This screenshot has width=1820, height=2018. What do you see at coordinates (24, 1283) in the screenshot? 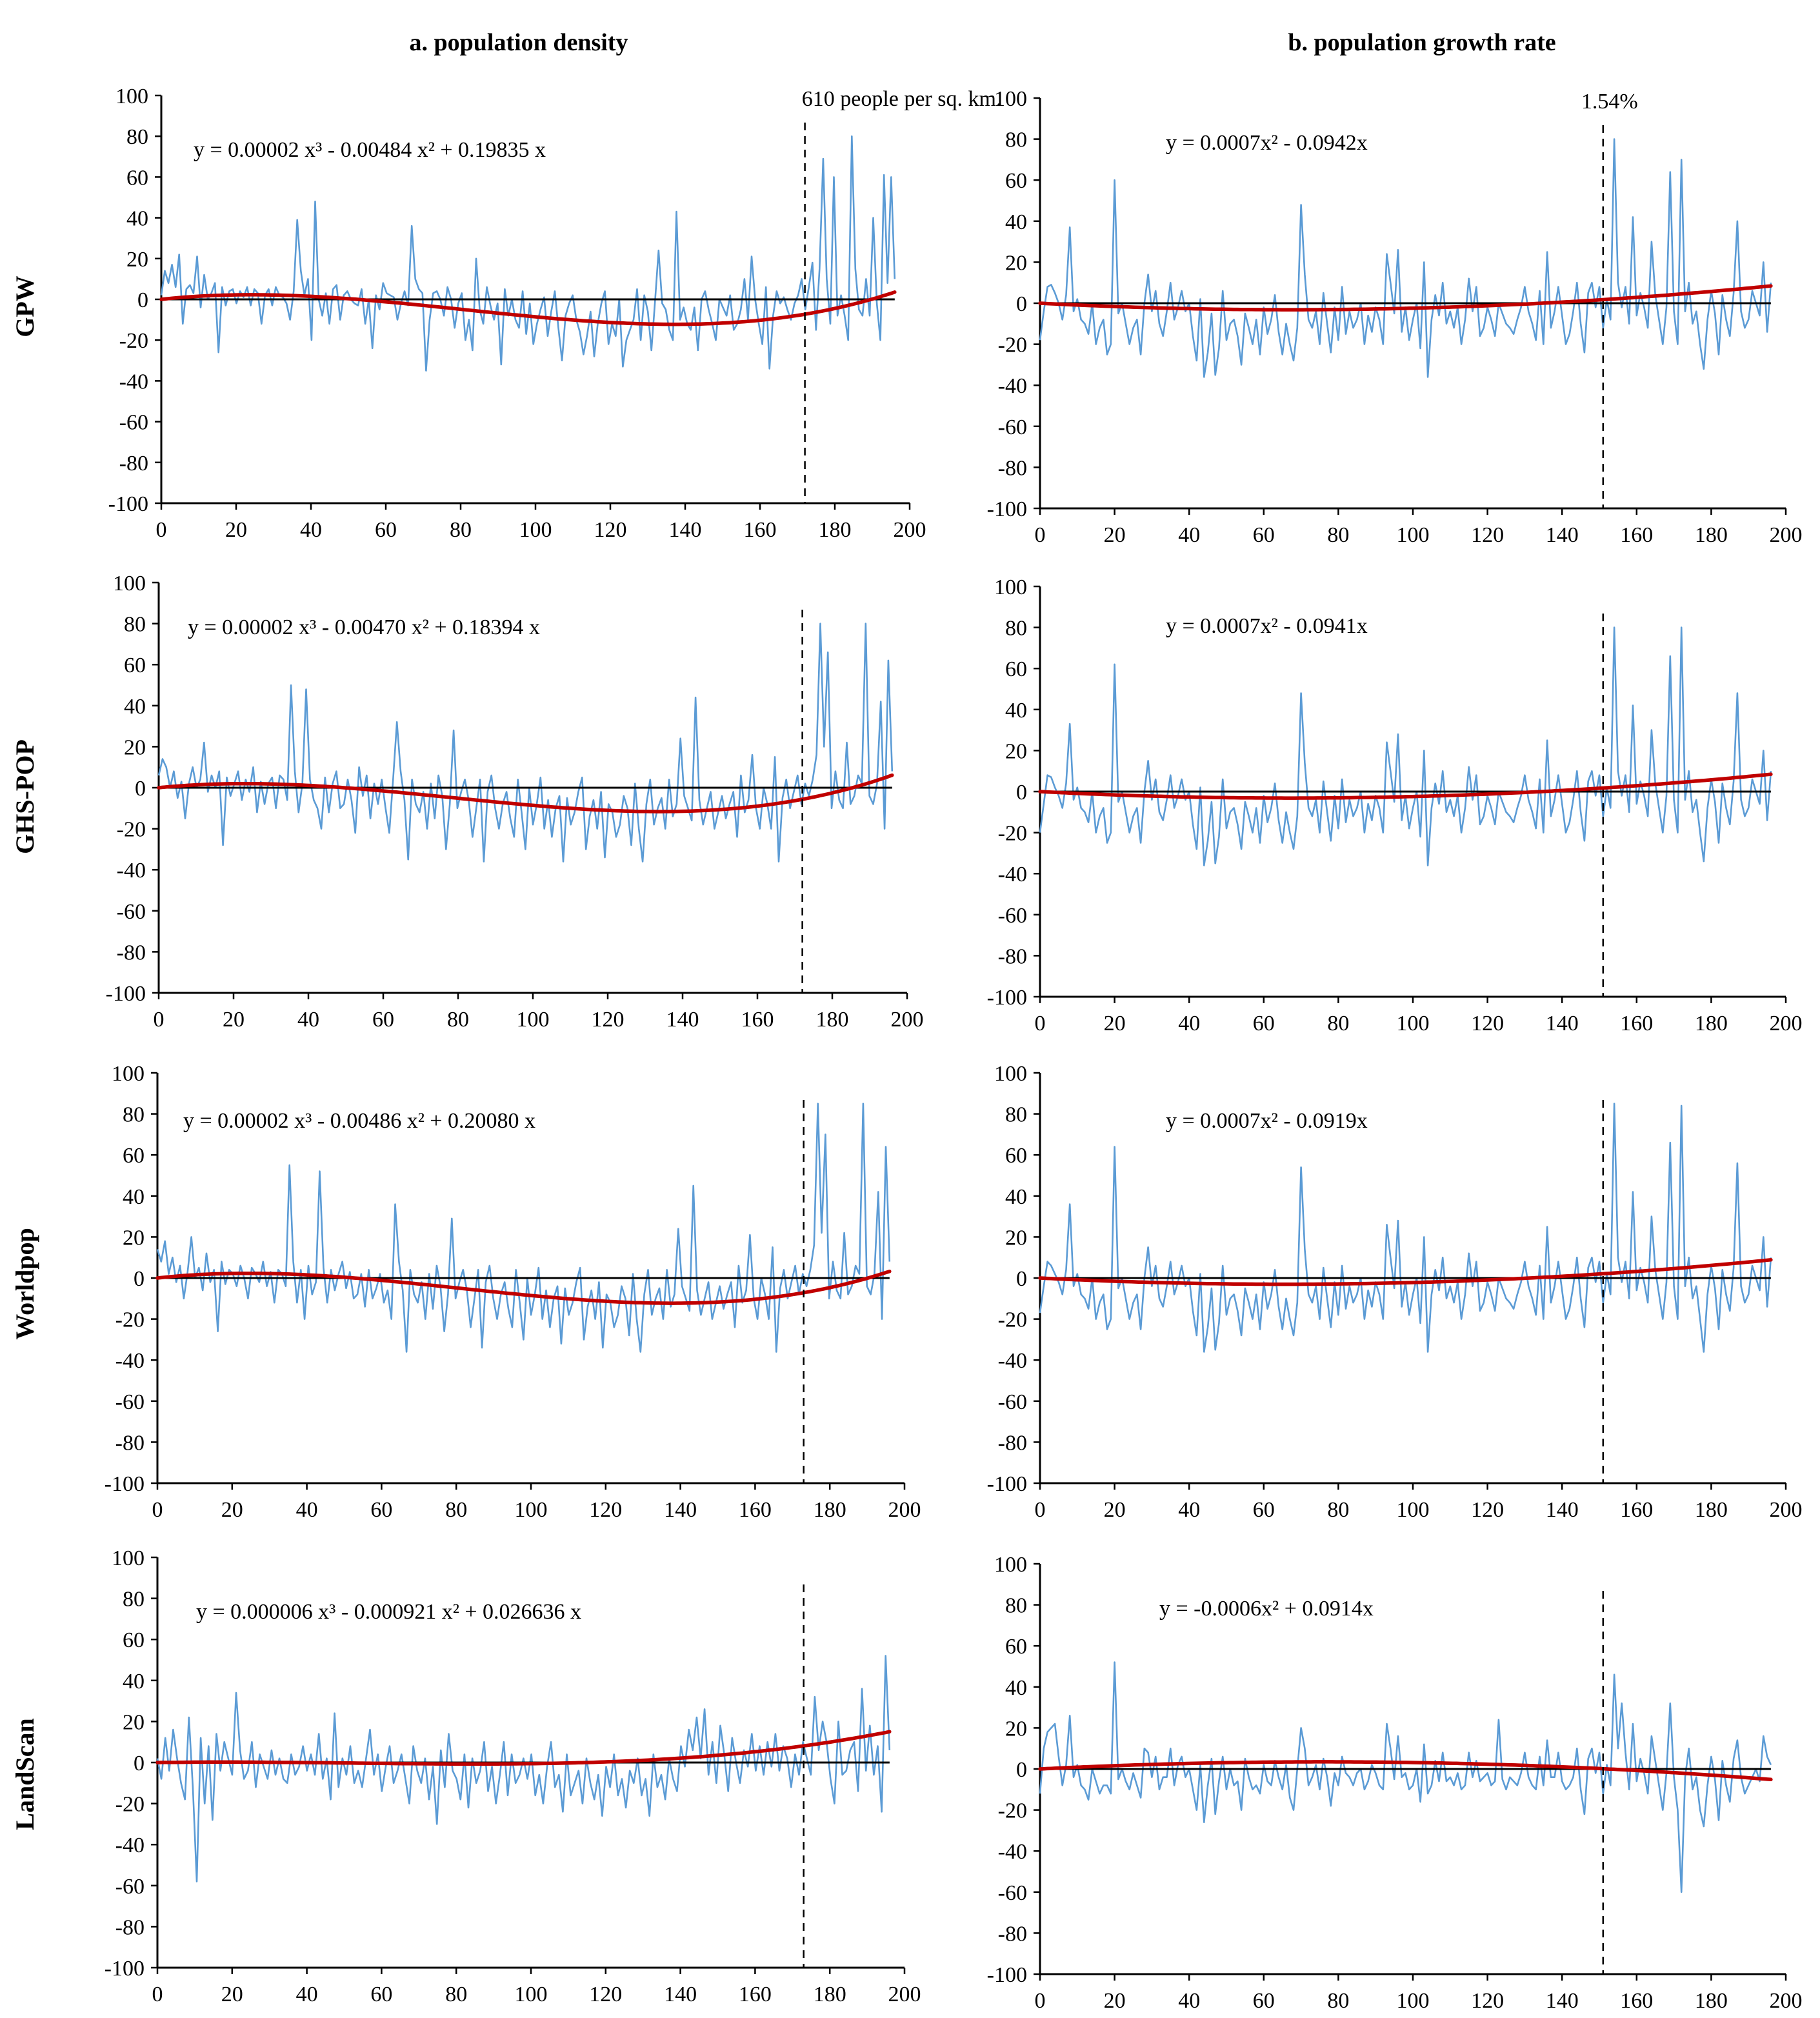
I see `row-label-worldpop: Worldpop` at bounding box center [24, 1283].